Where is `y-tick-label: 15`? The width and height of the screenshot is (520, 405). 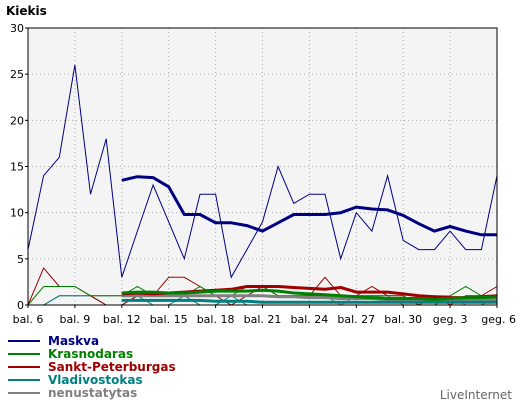 y-tick-label: 15 is located at coordinates (17, 167).